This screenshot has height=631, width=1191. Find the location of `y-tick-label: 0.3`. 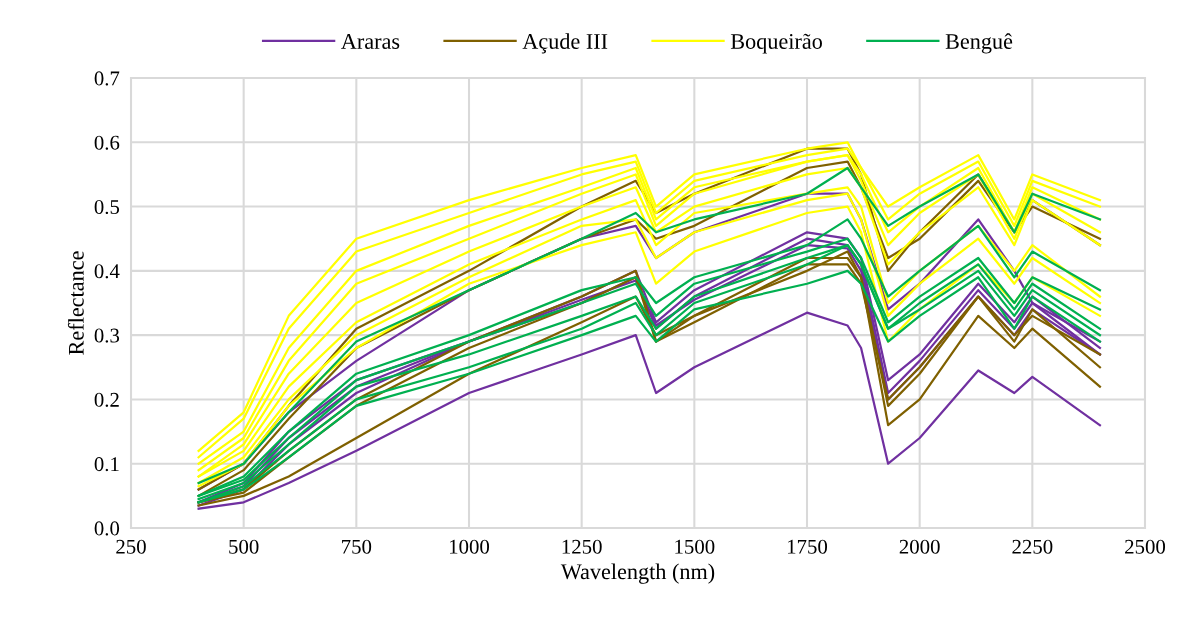

y-tick-label: 0.3 is located at coordinates (107, 335).